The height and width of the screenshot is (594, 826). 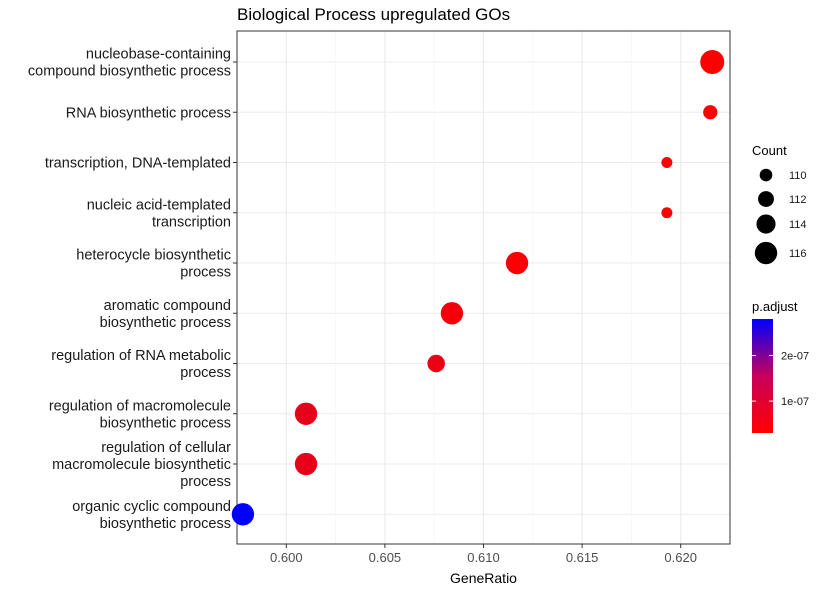 What do you see at coordinates (795, 356) in the screenshot?
I see `color-legend-label: 2e-07` at bounding box center [795, 356].